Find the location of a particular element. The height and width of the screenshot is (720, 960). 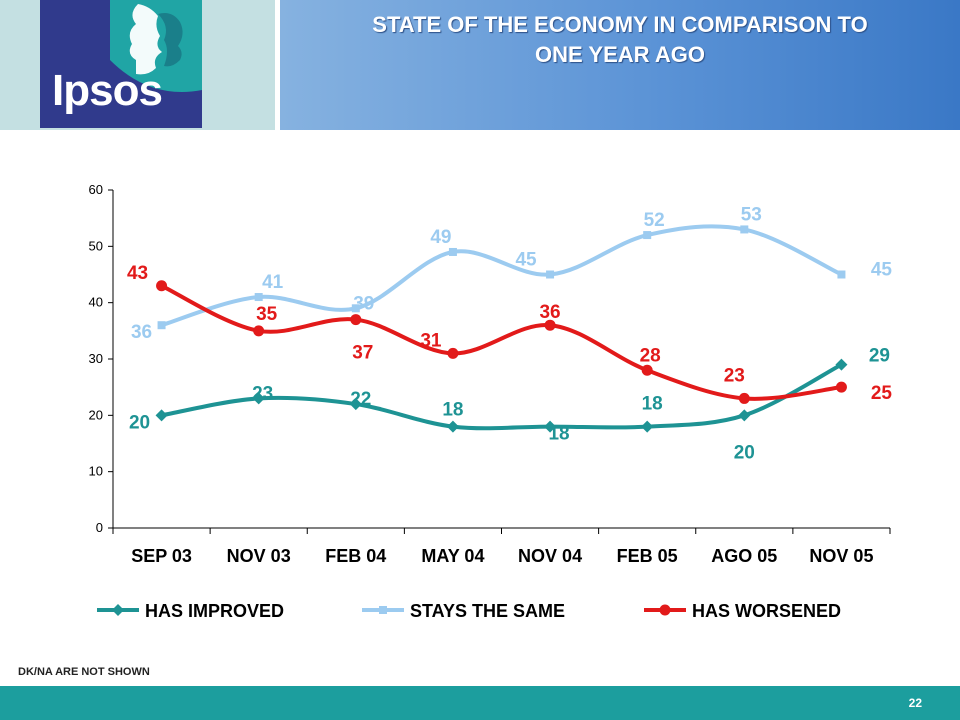

data-label-worsened: 25 is located at coordinates (882, 393).